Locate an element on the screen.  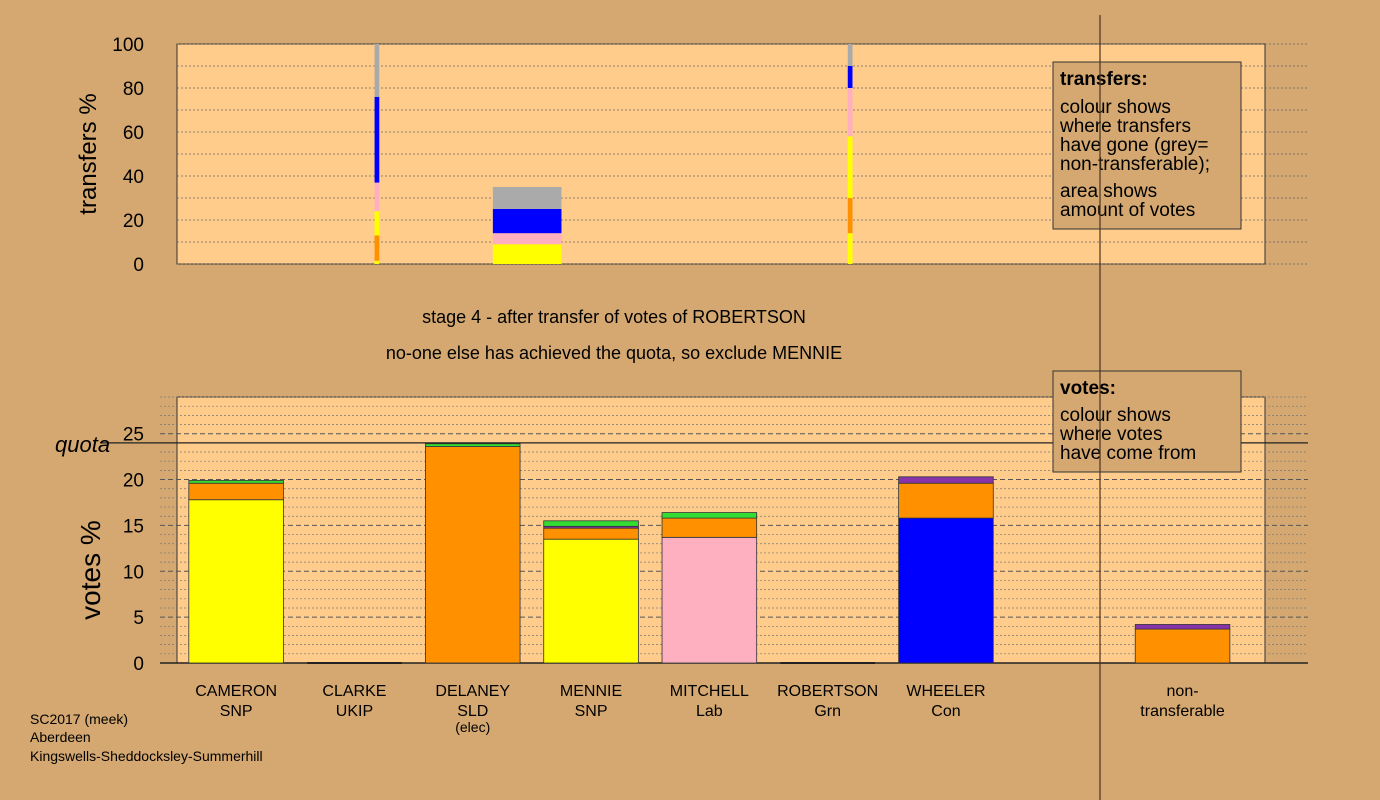
vote-segment-Con is located at coordinates (946, 590).